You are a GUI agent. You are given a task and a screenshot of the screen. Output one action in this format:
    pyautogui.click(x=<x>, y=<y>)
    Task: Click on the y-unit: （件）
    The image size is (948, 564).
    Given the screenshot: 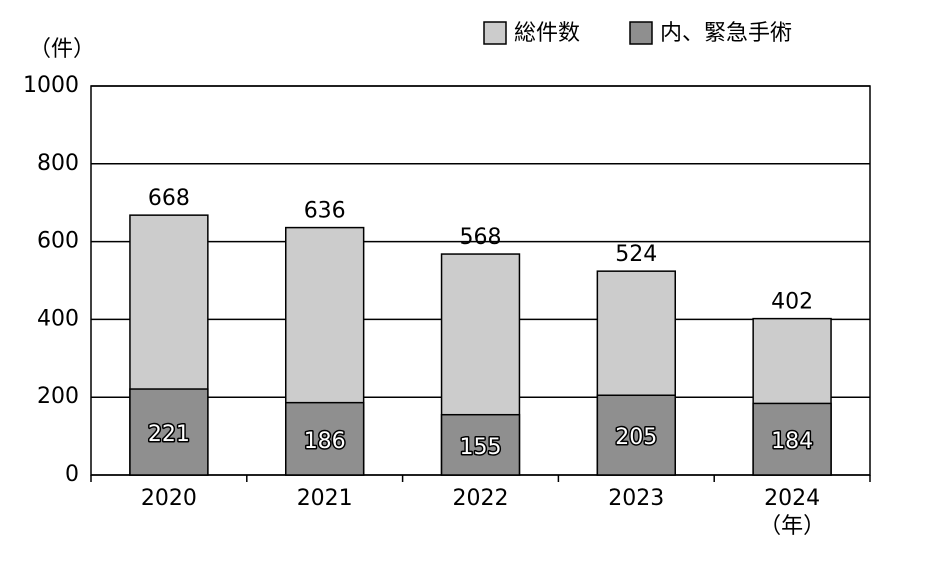 What is the action you would take?
    pyautogui.click(x=62, y=49)
    